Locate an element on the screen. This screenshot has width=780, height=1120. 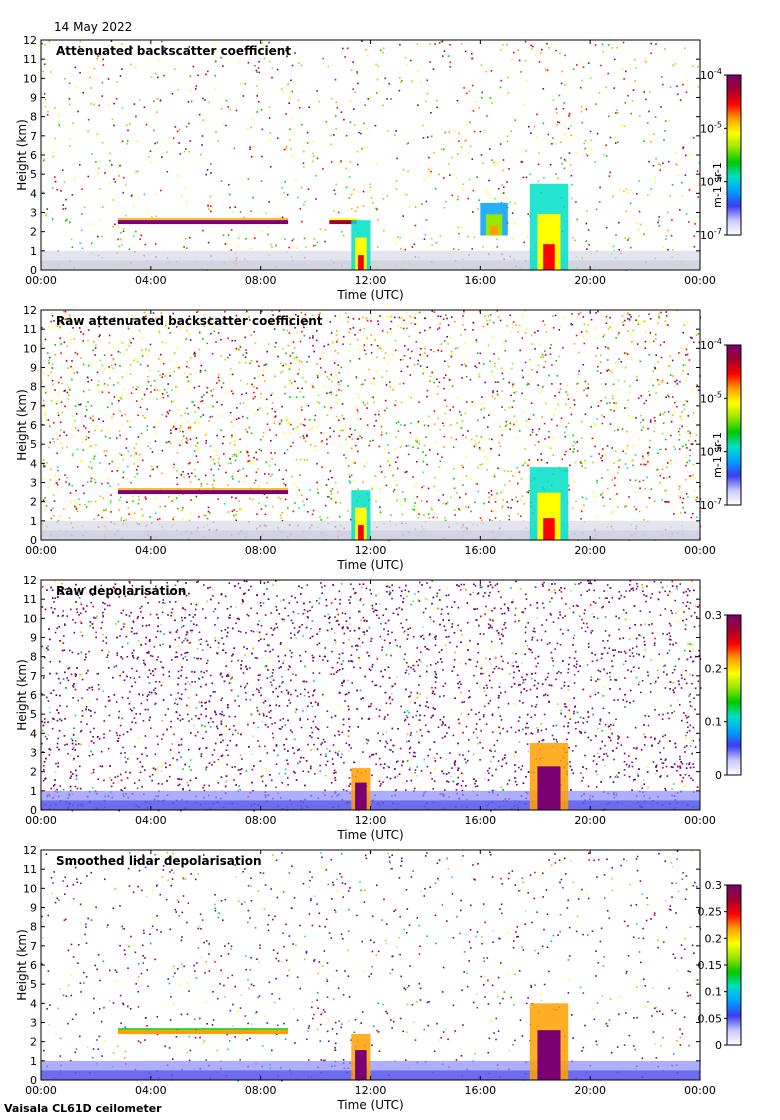
date-label: 14 May 2022 is located at coordinates (93, 27).